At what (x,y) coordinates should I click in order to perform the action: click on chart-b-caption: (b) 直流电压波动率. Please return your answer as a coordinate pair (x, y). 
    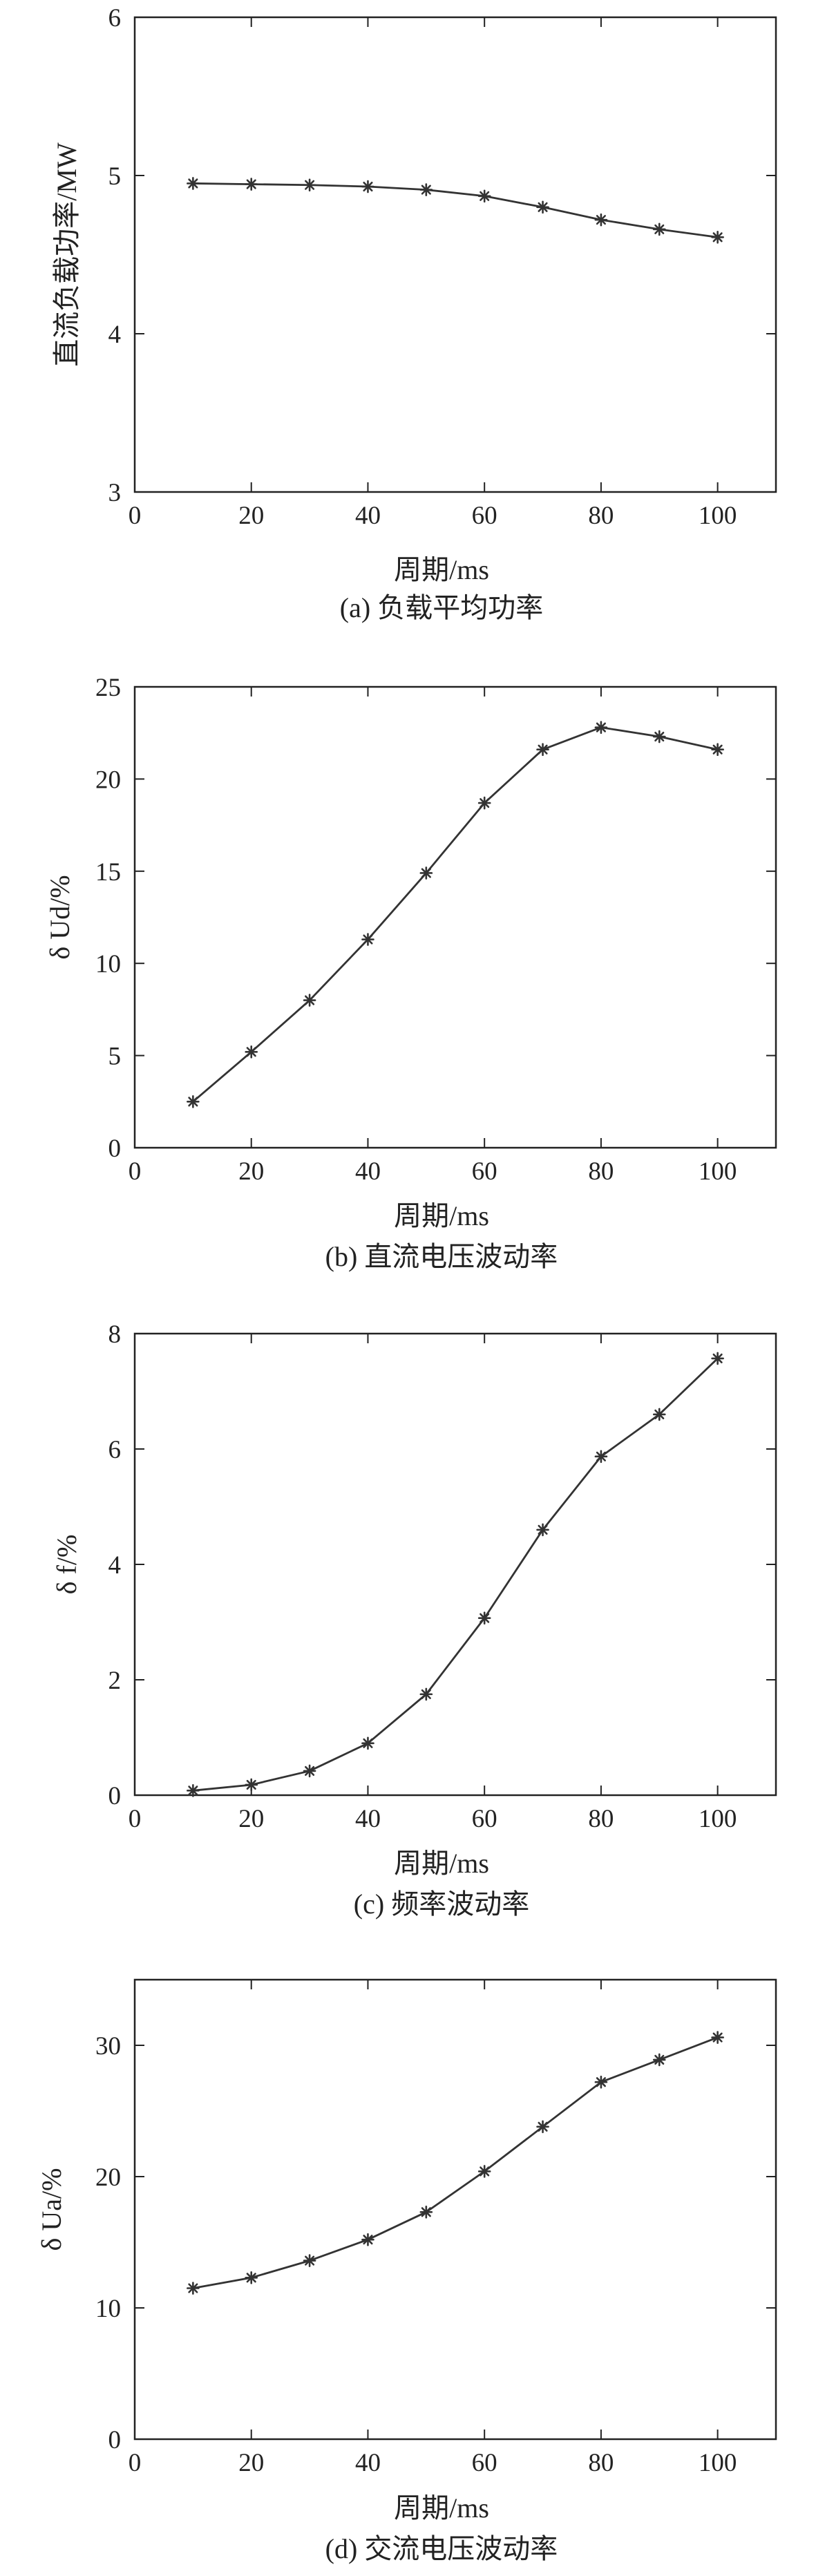
    Looking at the image, I should click on (441, 1256).